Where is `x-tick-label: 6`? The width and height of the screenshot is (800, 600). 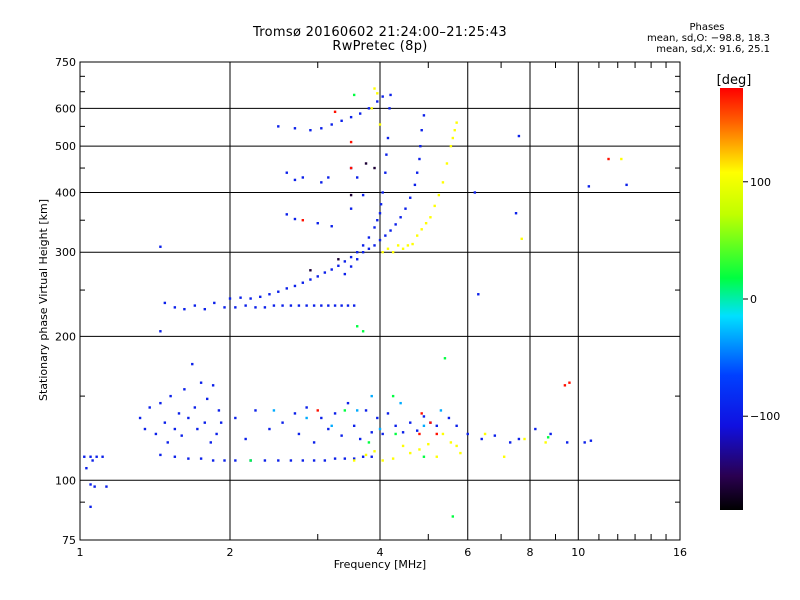 x-tick-label: 6 is located at coordinates (467, 552).